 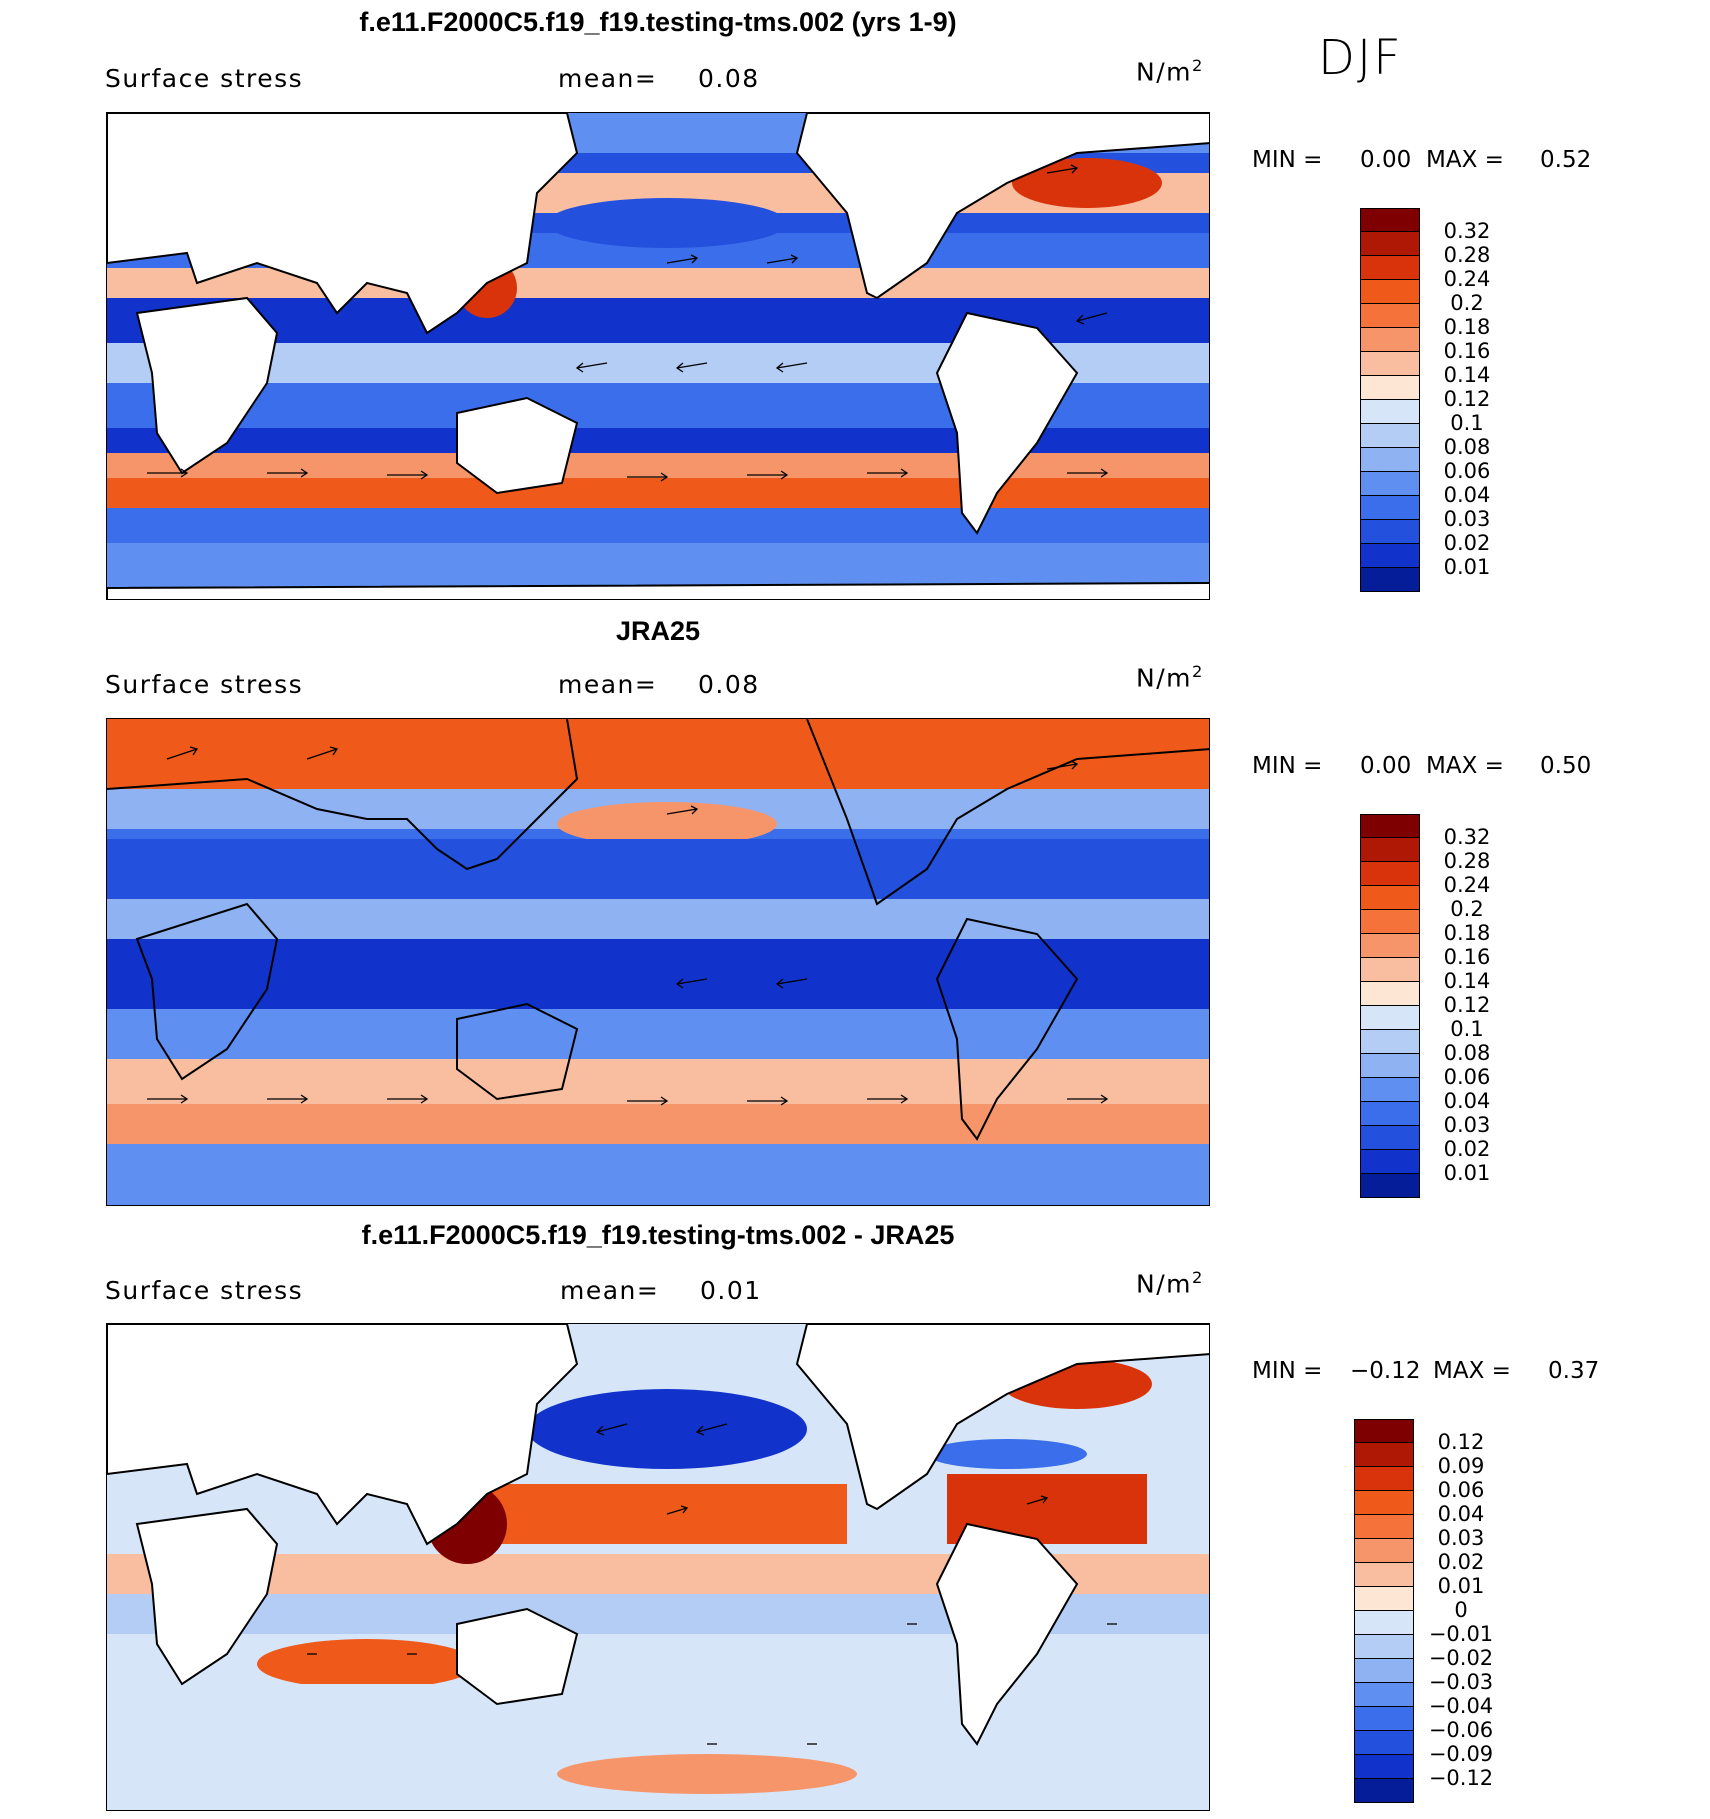 I want to click on colorbar-tick-label: −0.09, so click(x=1461, y=1754).